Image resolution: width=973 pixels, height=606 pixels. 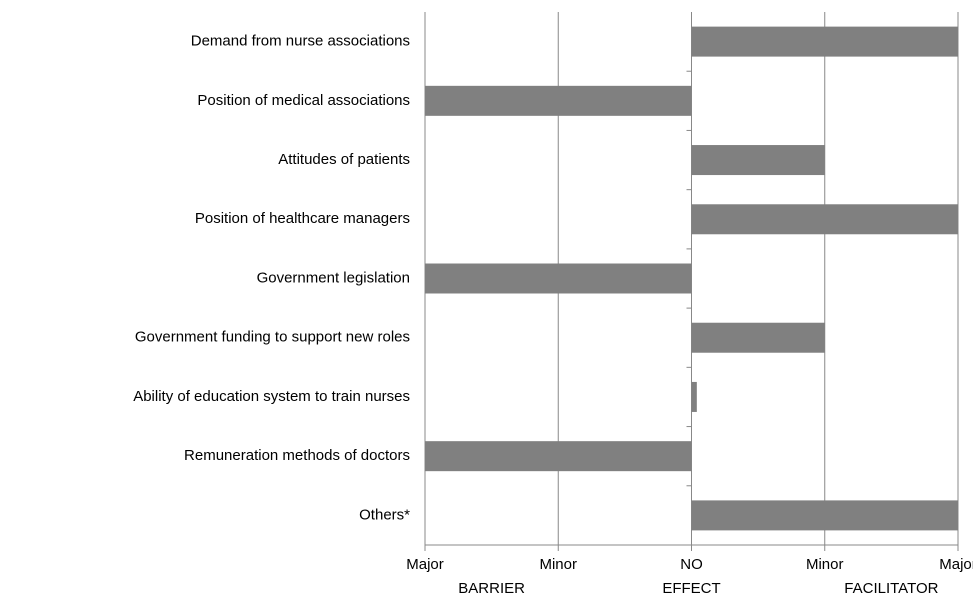 What do you see at coordinates (691, 588) in the screenshot?
I see `x-group-label: EFFECT` at bounding box center [691, 588].